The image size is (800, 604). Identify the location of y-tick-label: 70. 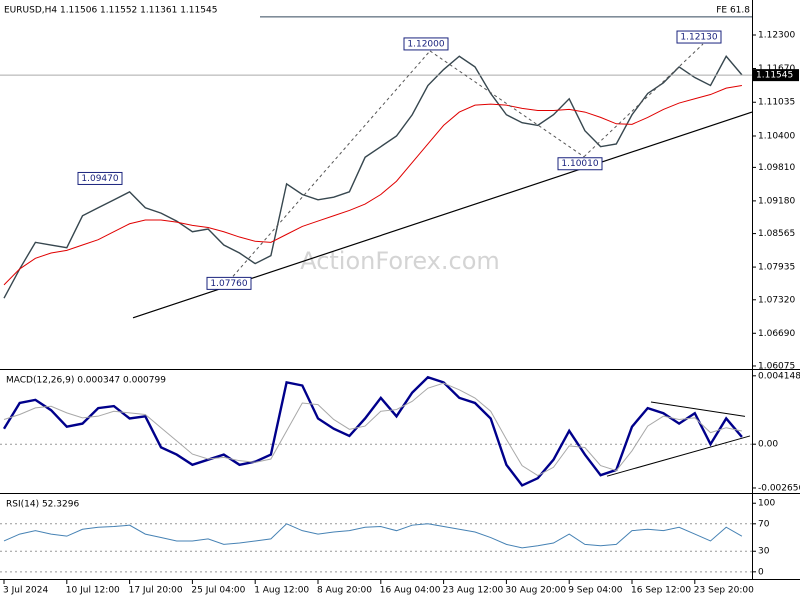
(764, 524).